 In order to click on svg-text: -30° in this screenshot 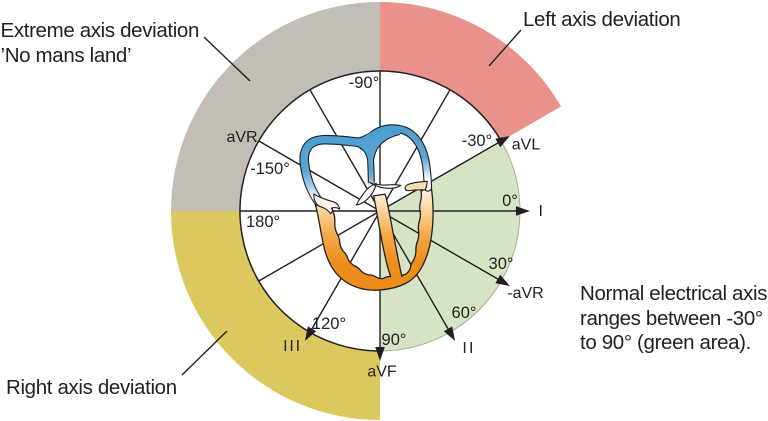, I will do `click(477, 141)`.